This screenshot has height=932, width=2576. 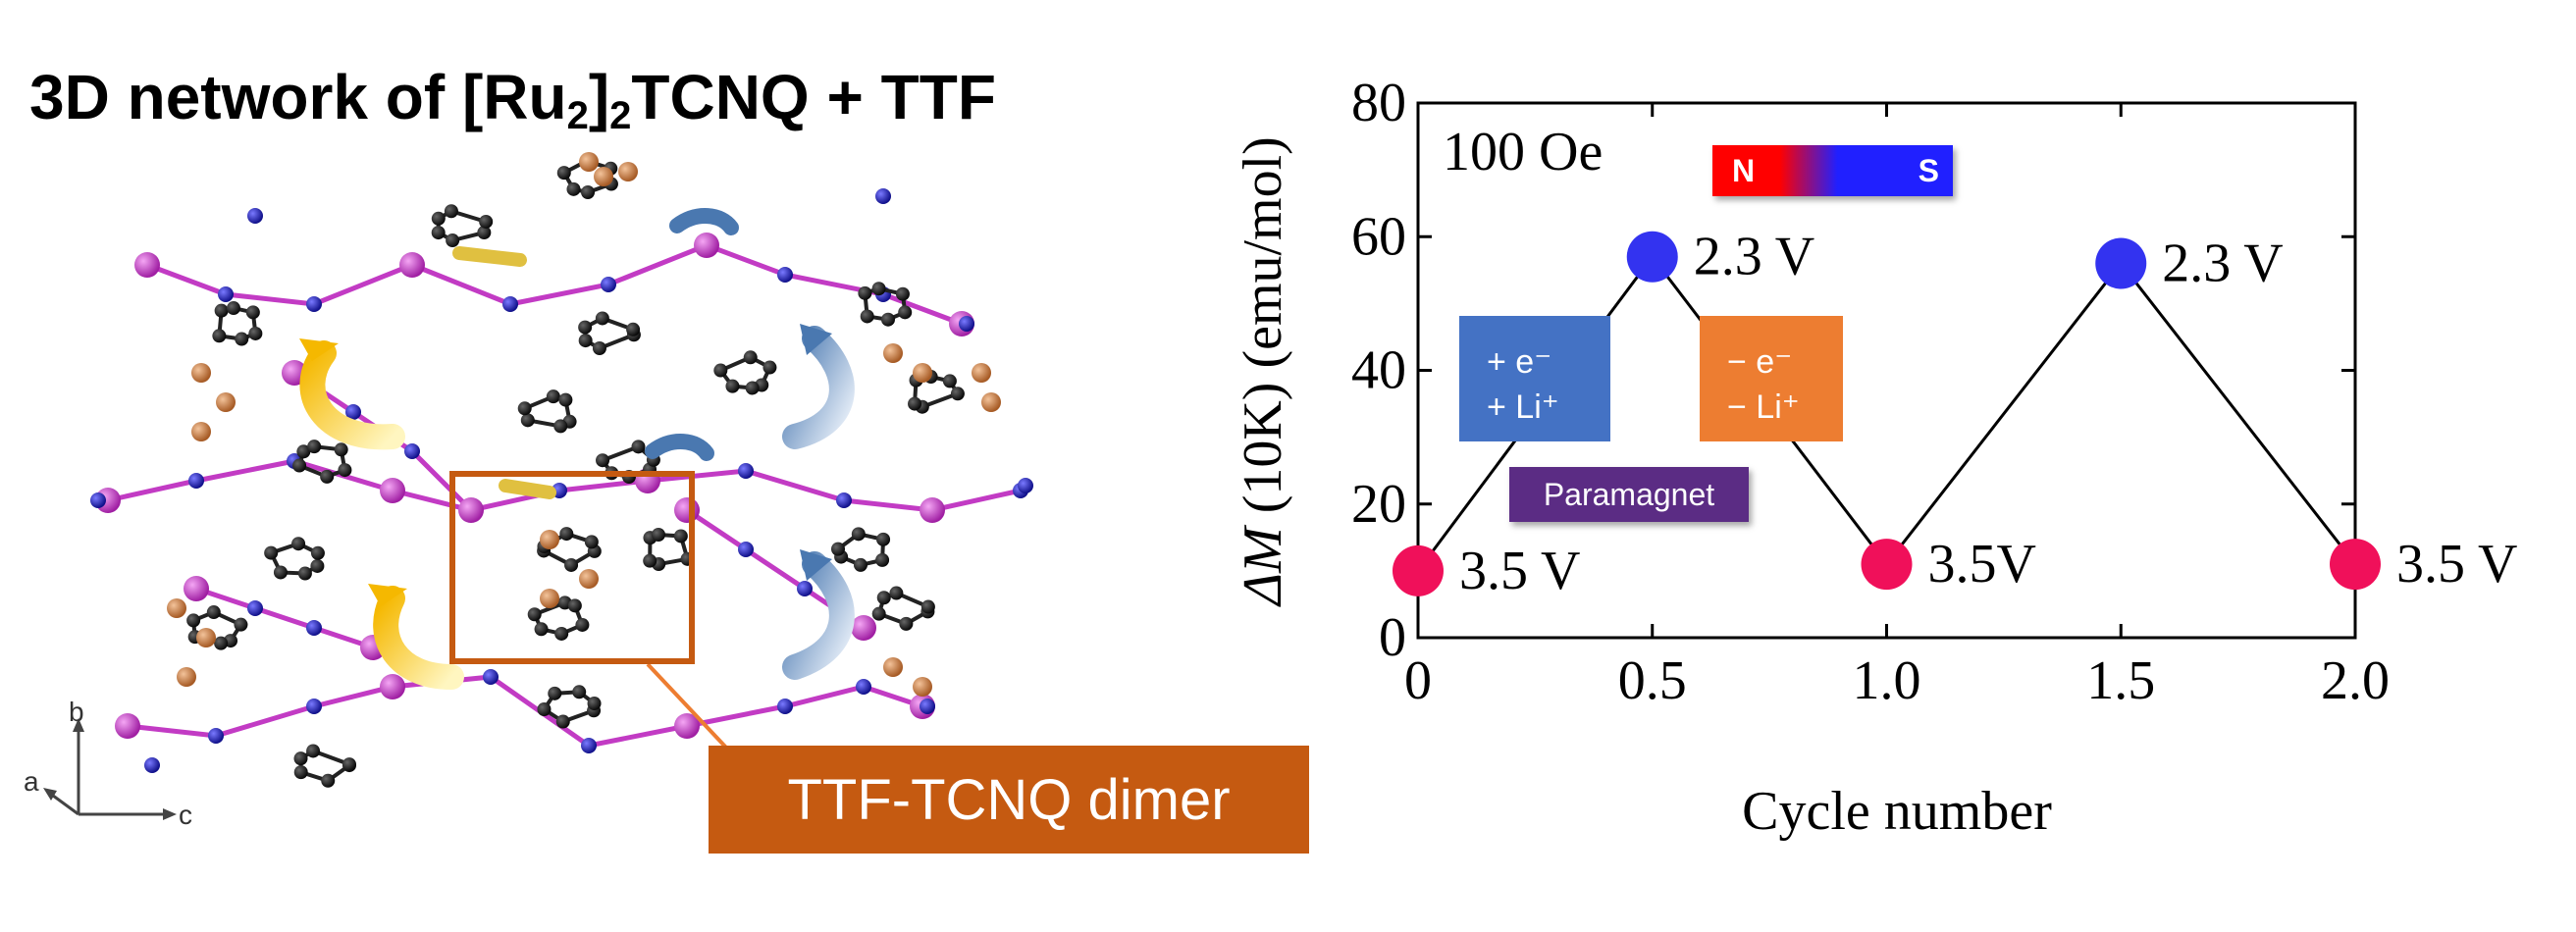 What do you see at coordinates (1897, 812) in the screenshot?
I see `x-axis-title: Cycle number` at bounding box center [1897, 812].